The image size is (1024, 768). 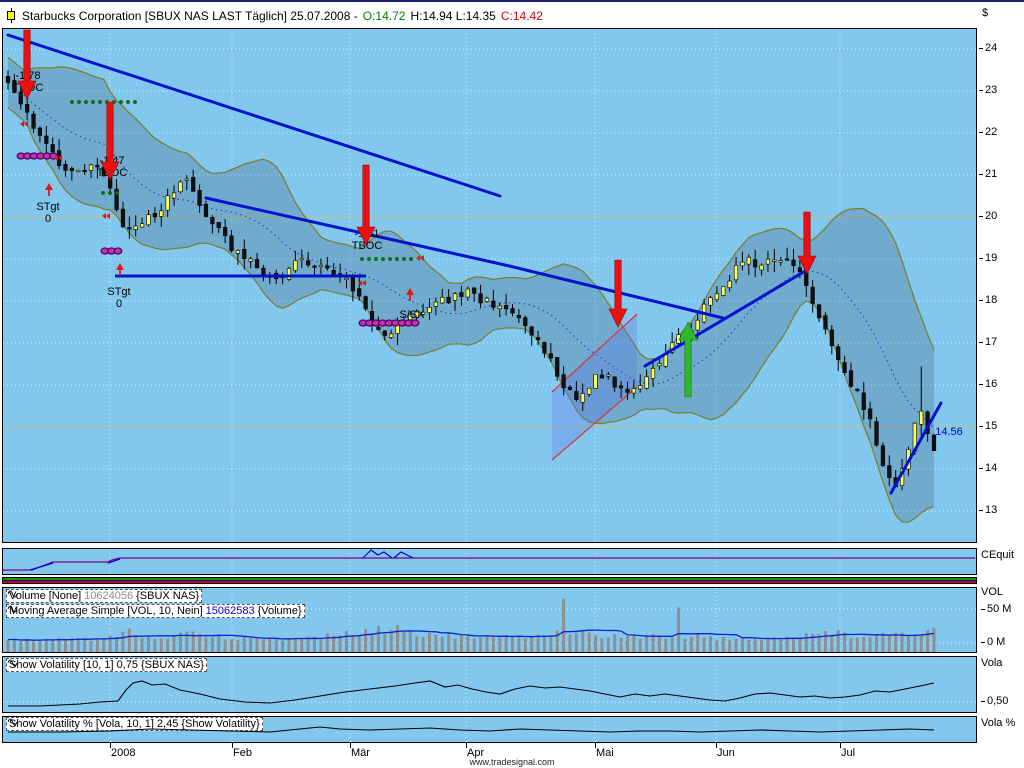 What do you see at coordinates (985, 13) in the screenshot?
I see `price-axis-unit: $` at bounding box center [985, 13].